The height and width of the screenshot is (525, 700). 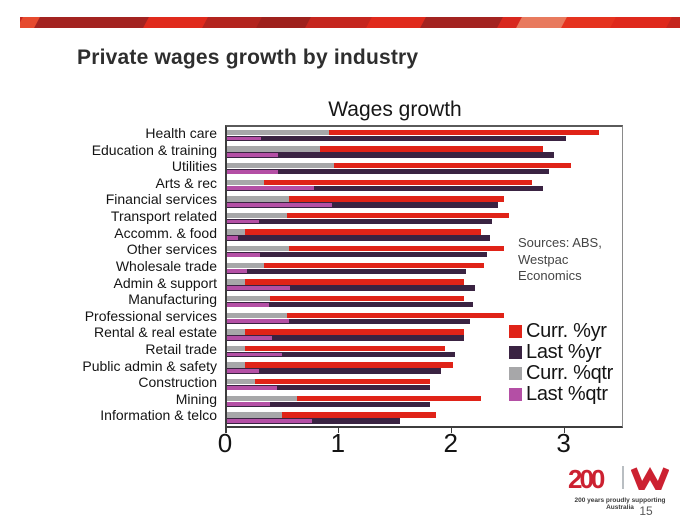 What do you see at coordinates (165, 282) in the screenshot?
I see `category-label: Admin & support` at bounding box center [165, 282].